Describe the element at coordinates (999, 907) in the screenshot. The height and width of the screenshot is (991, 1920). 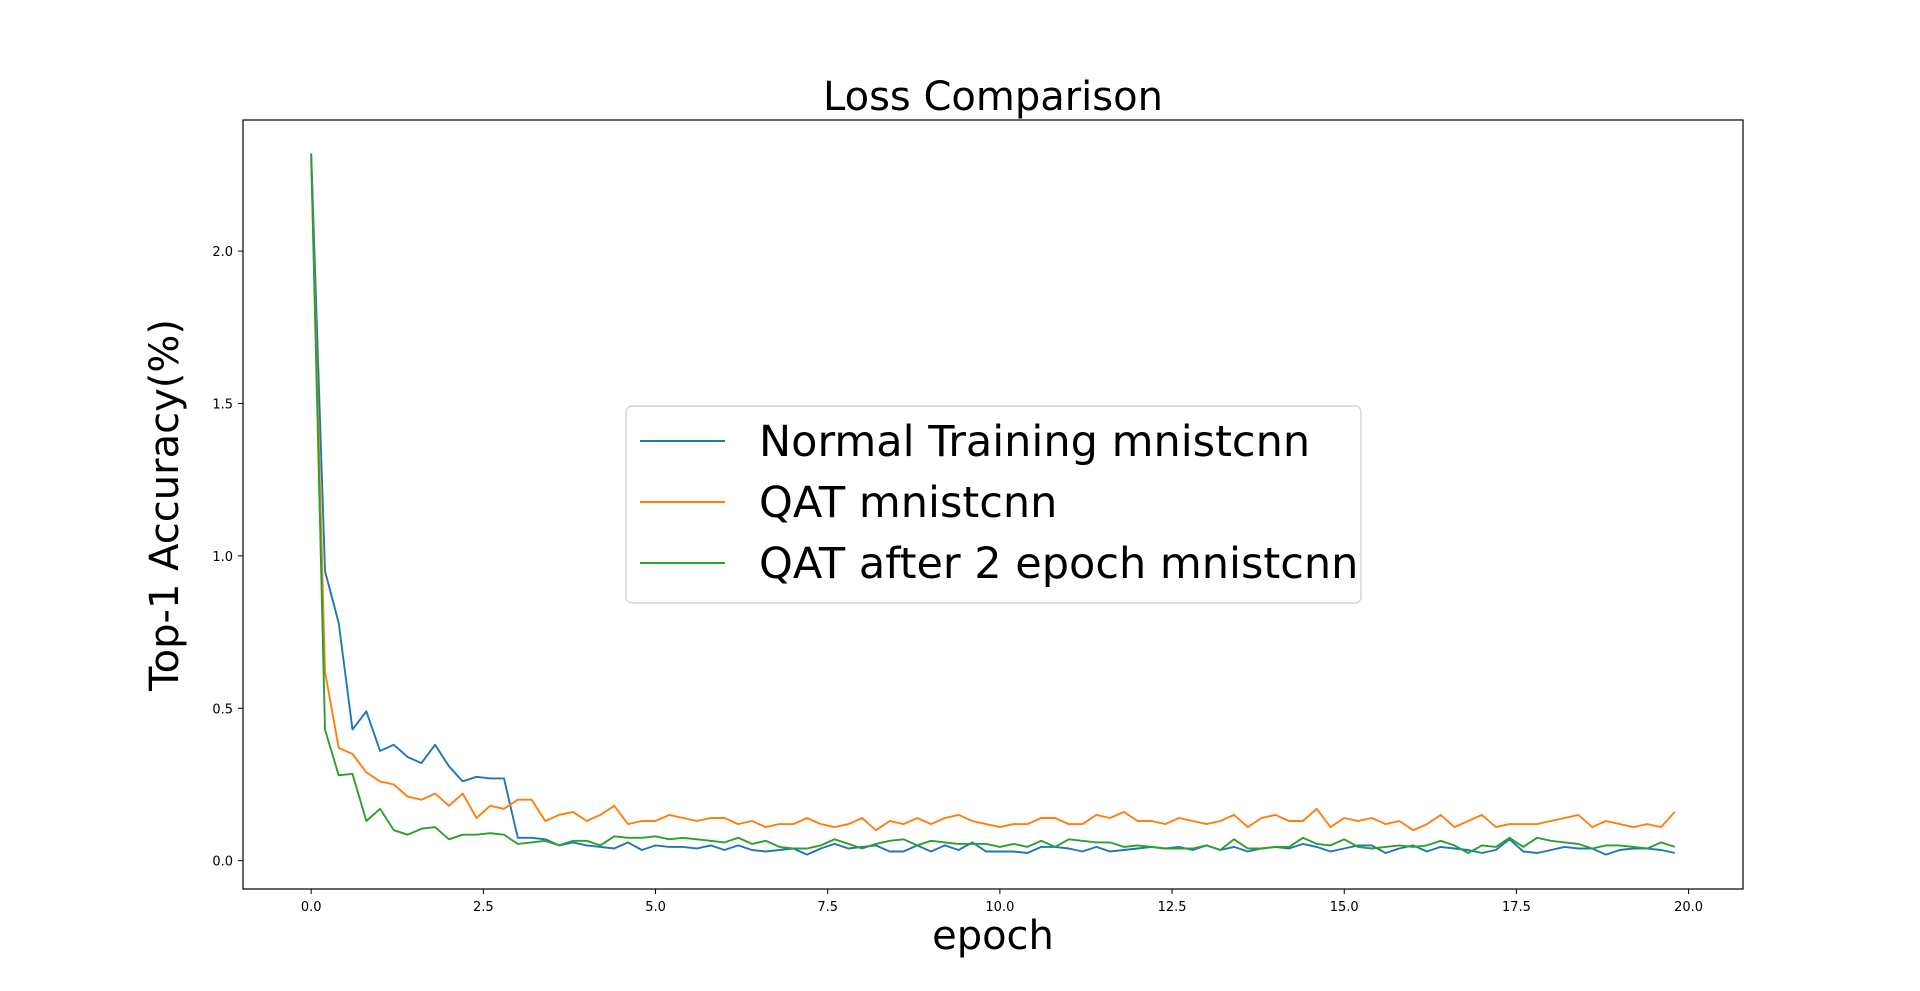
I see `x-tick-label: 10.0` at that location.